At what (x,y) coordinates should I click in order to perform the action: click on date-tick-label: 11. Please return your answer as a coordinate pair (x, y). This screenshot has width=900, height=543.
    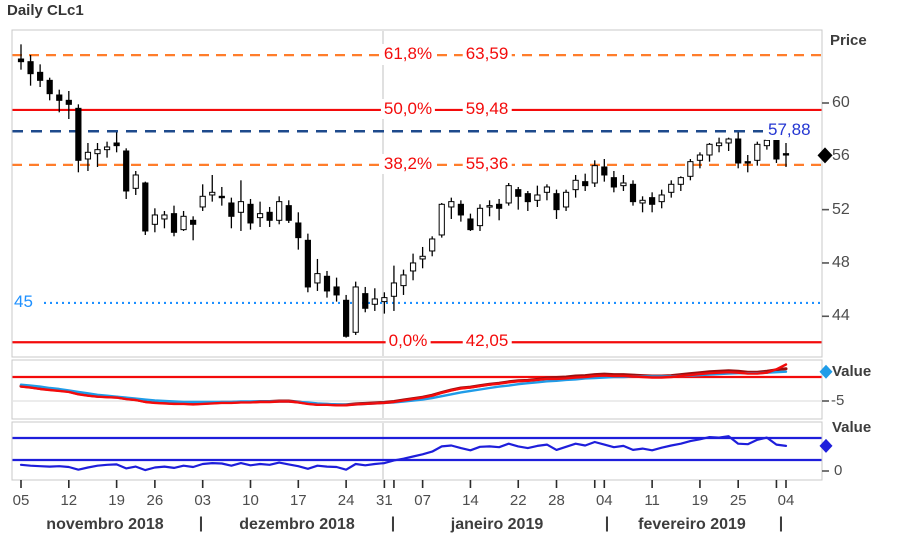
    Looking at the image, I should click on (652, 500).